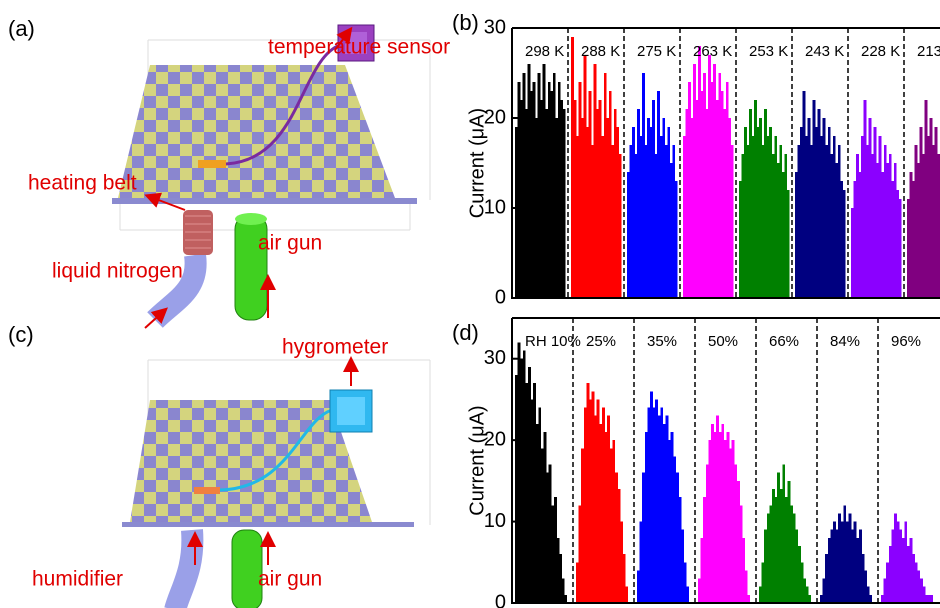 The width and height of the screenshot is (940, 608). I want to click on series-label: 243 K, so click(824, 51).